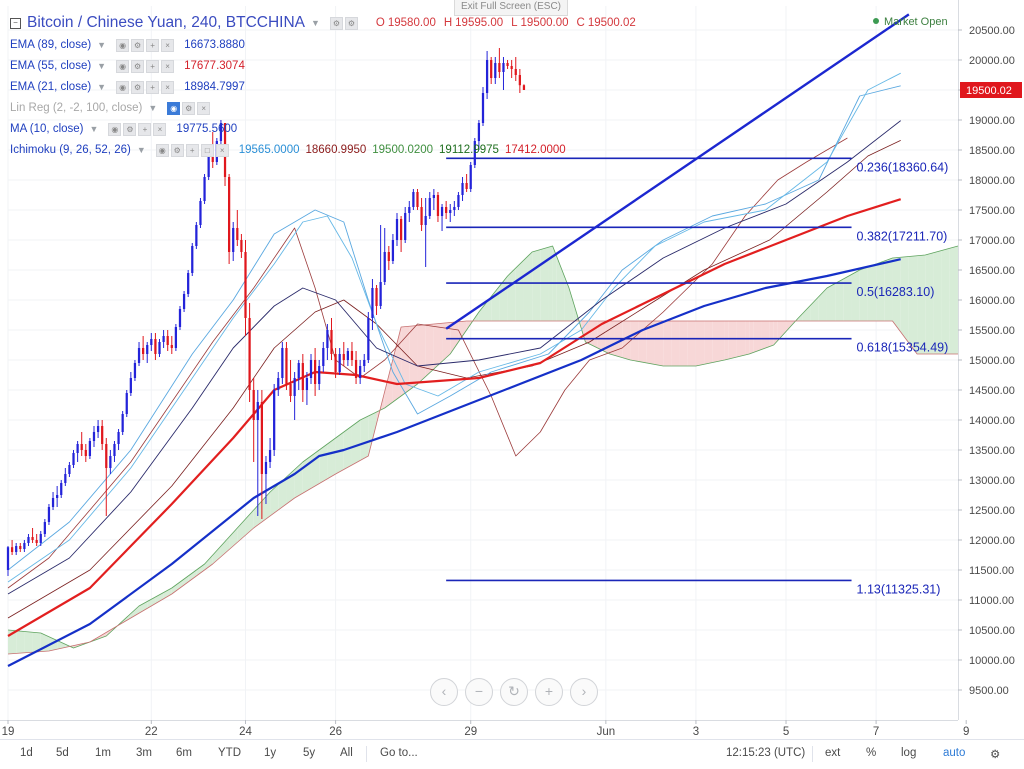 Image resolution: width=1024 pixels, height=769 pixels. Describe the element at coordinates (51, 45) in the screenshot. I see `indicator-label: EMA (89, close)` at that location.